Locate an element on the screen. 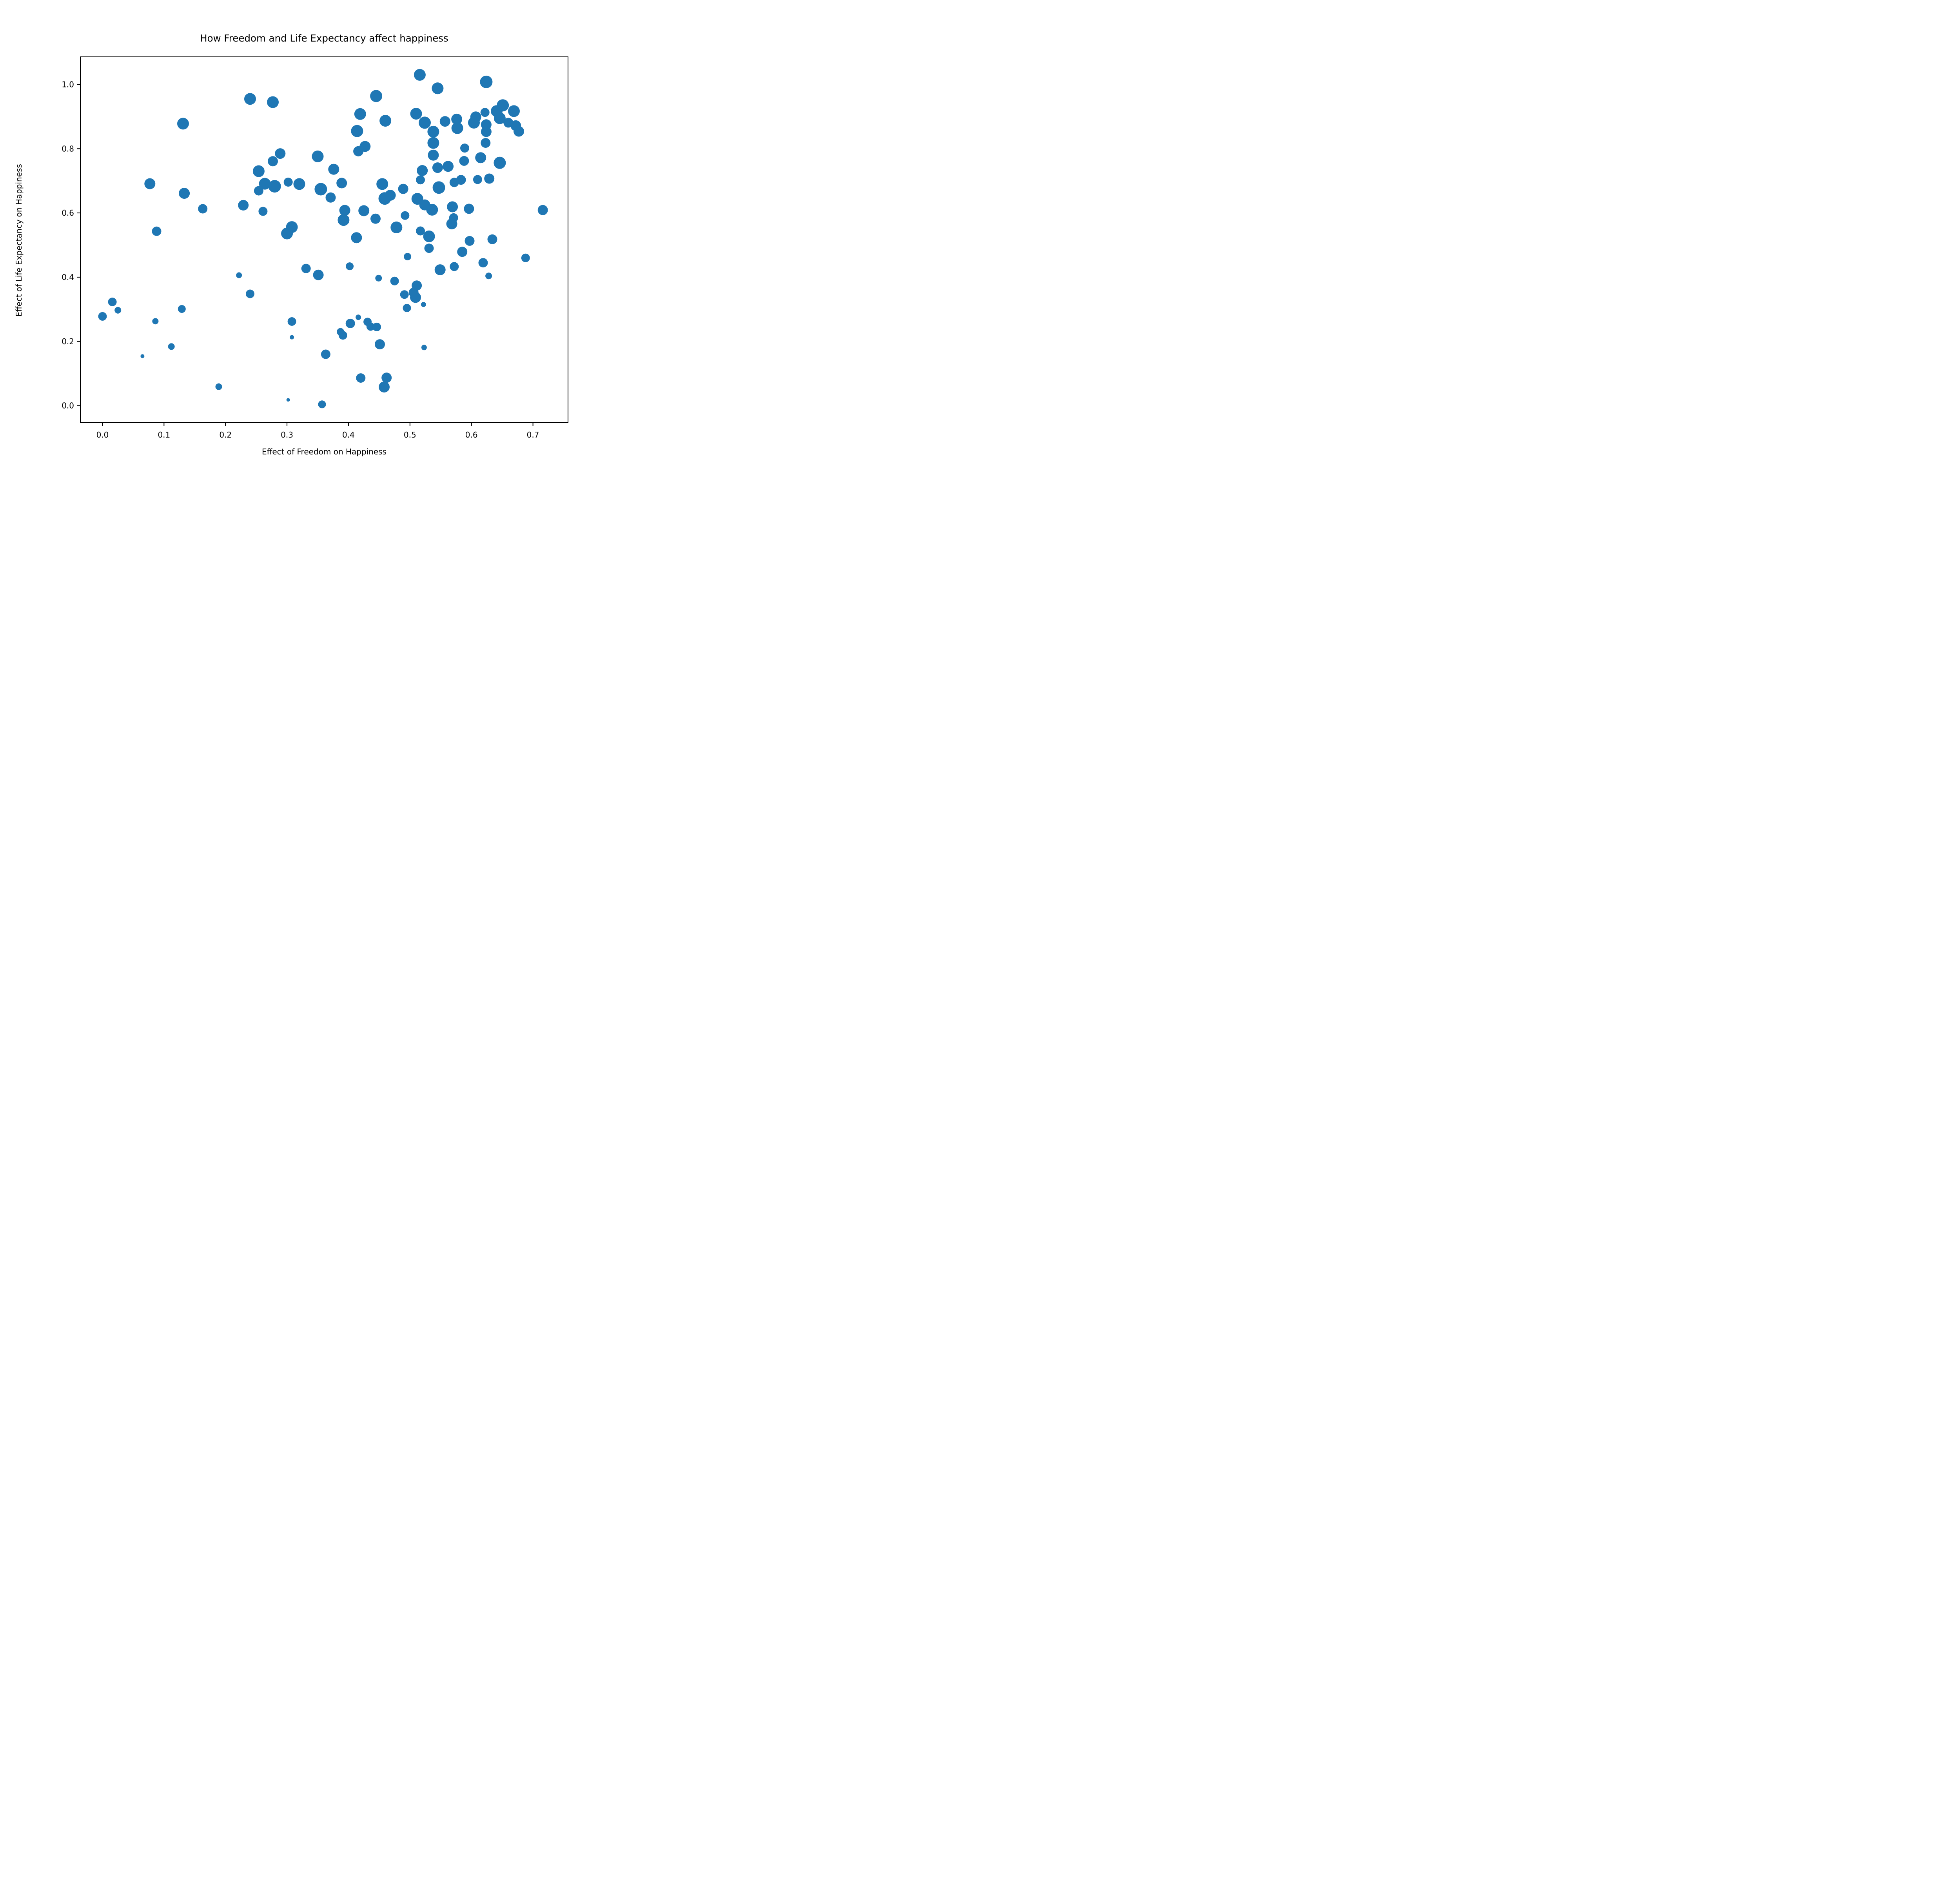 Image resolution: width=1960 pixels, height=1882 pixels. x-tick-label: 0.7 is located at coordinates (533, 435).